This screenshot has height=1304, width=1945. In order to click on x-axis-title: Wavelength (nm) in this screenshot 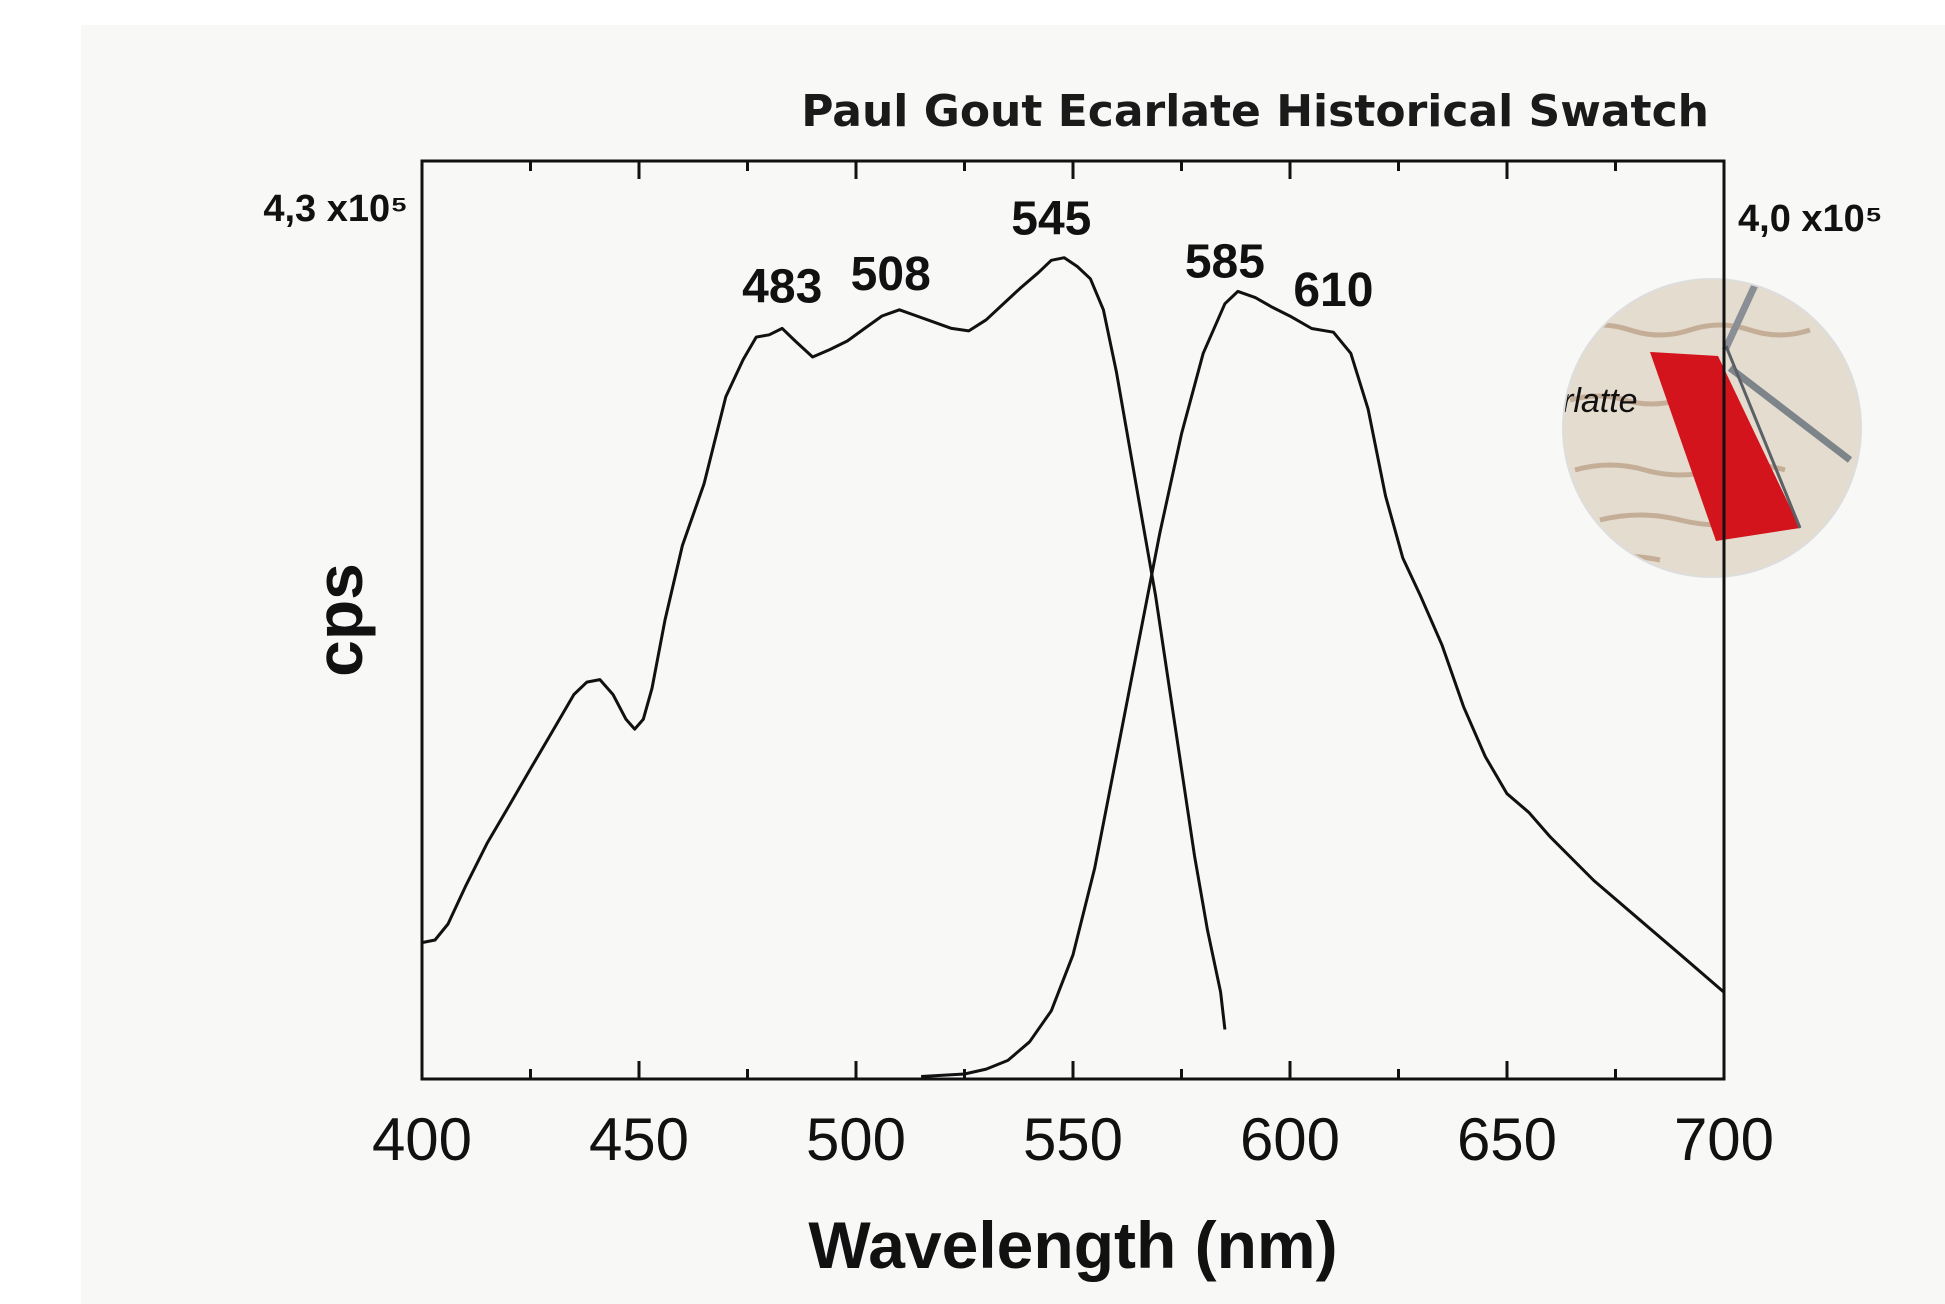, I will do `click(1072, 1245)`.